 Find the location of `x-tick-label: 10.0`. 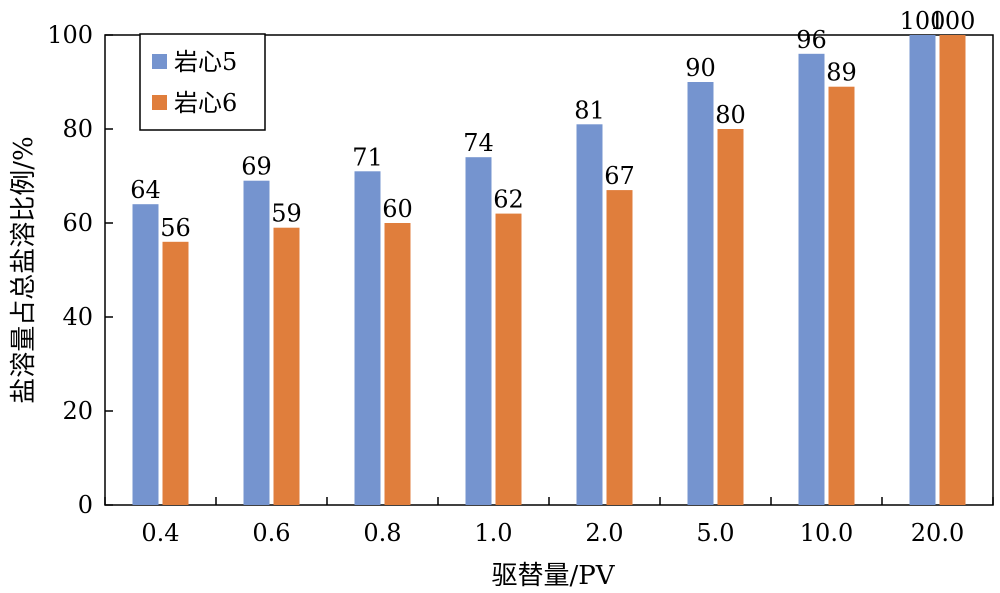

x-tick-label: 10.0 is located at coordinates (826, 533).